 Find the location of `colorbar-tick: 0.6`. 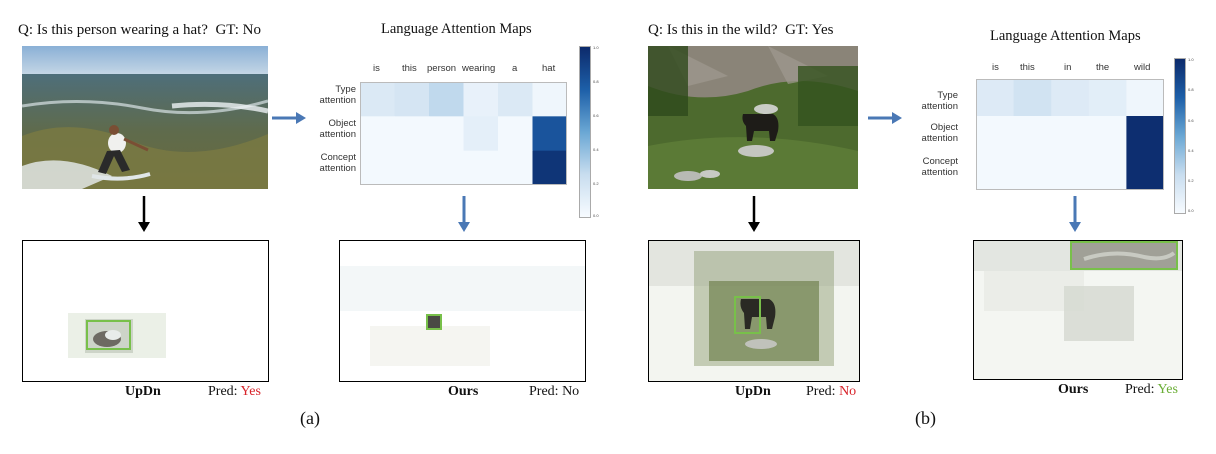

colorbar-tick: 0.6 is located at coordinates (596, 115).